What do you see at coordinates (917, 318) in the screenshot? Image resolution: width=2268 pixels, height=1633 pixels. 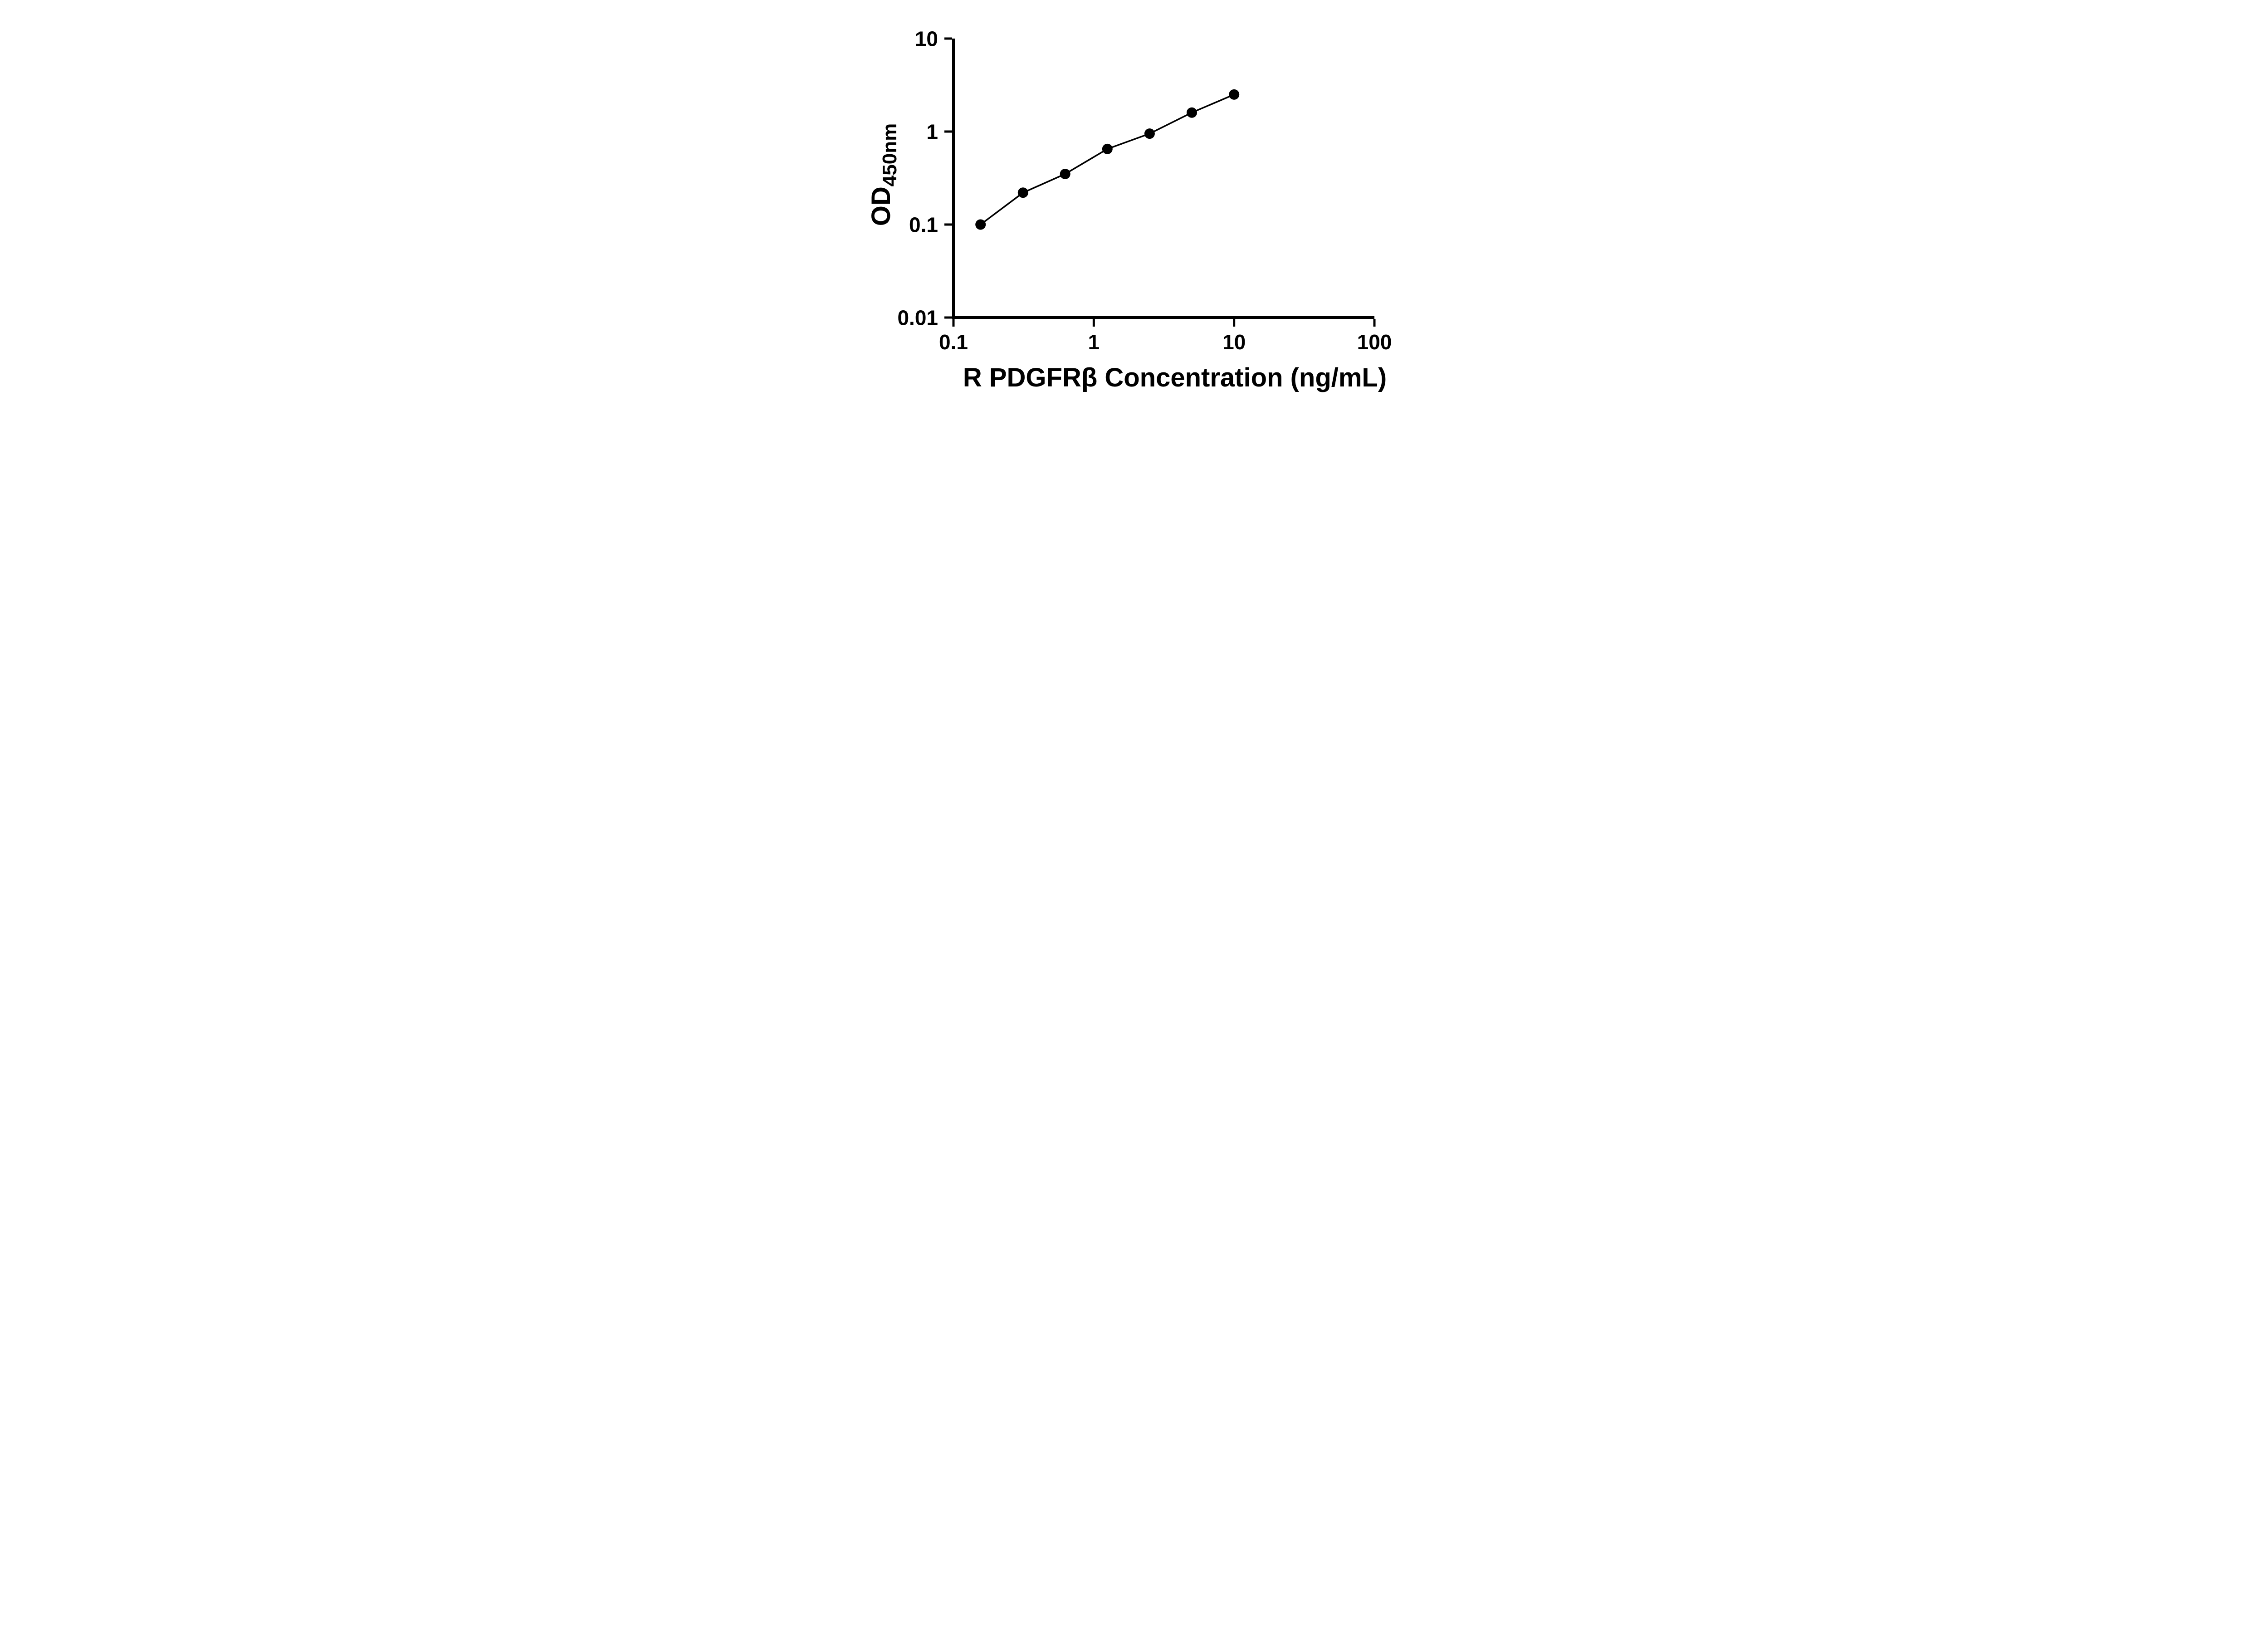 I see `y-tick-label: 0.01` at bounding box center [917, 318].